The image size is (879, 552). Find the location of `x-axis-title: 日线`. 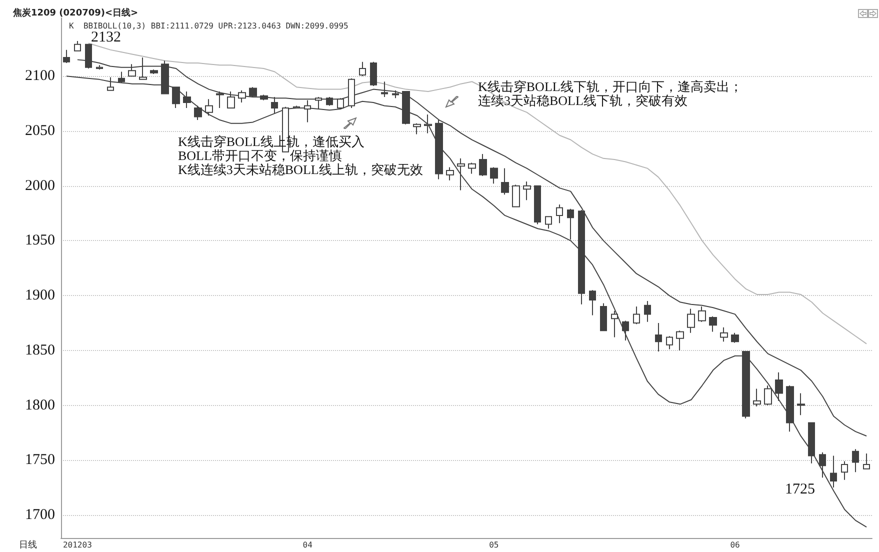

x-axis-title: 日线 is located at coordinates (28, 545).